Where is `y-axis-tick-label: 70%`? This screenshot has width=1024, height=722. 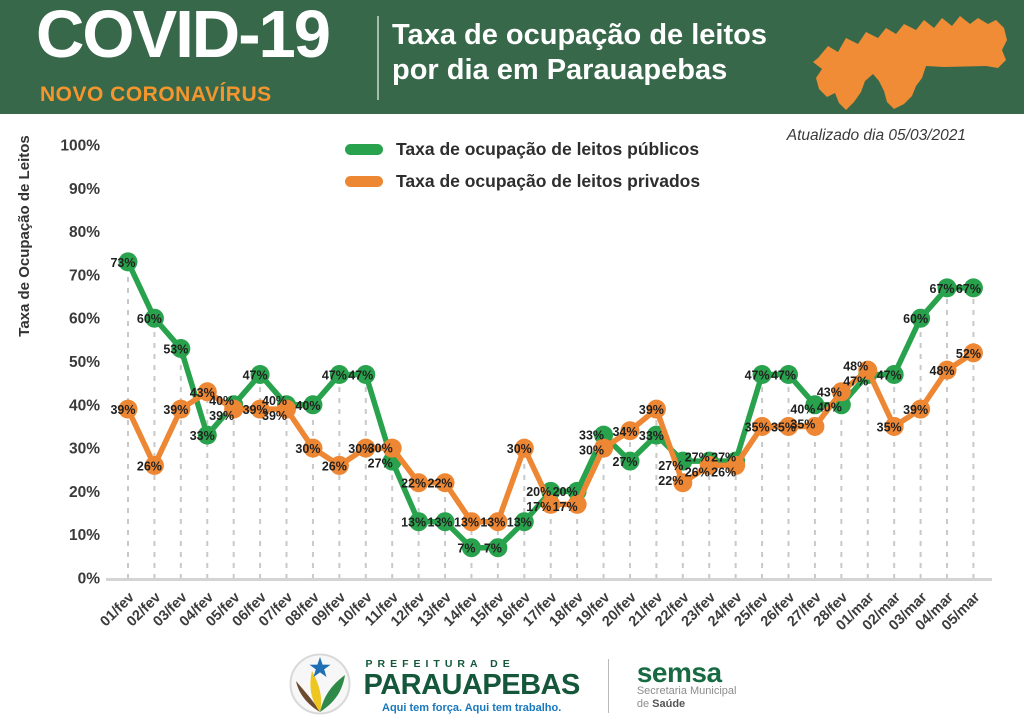 y-axis-tick-label: 70% is located at coordinates (84, 275).